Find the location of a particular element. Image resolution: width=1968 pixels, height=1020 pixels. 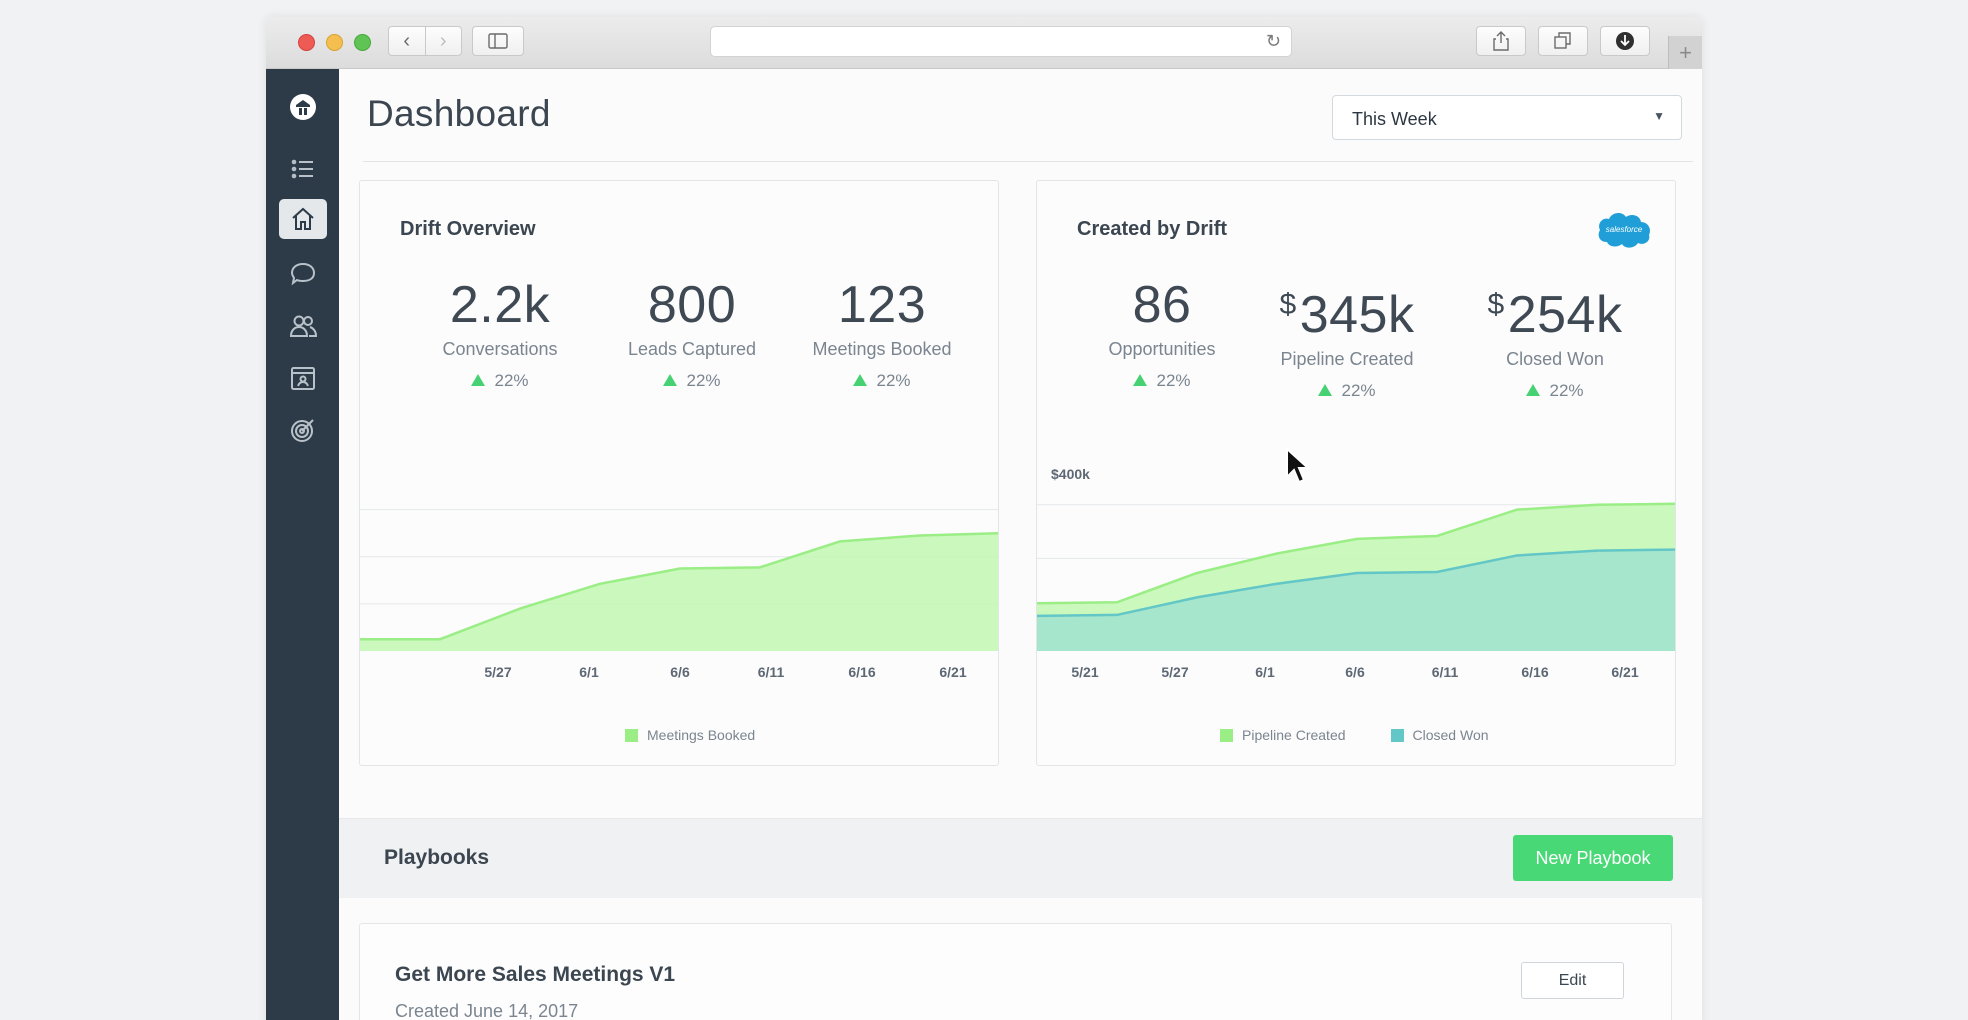

legend-item-closed-won: Closed Won is located at coordinates (1439, 735).